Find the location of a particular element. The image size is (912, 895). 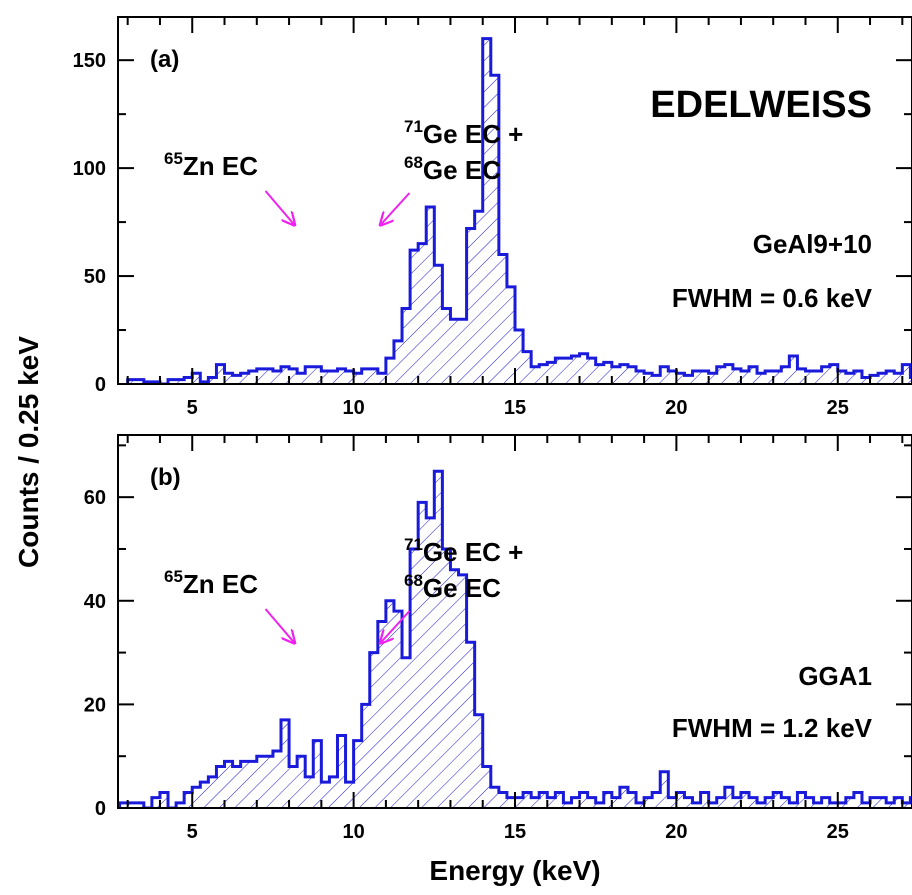

y-tick-label: 50 is located at coordinates (95, 277).